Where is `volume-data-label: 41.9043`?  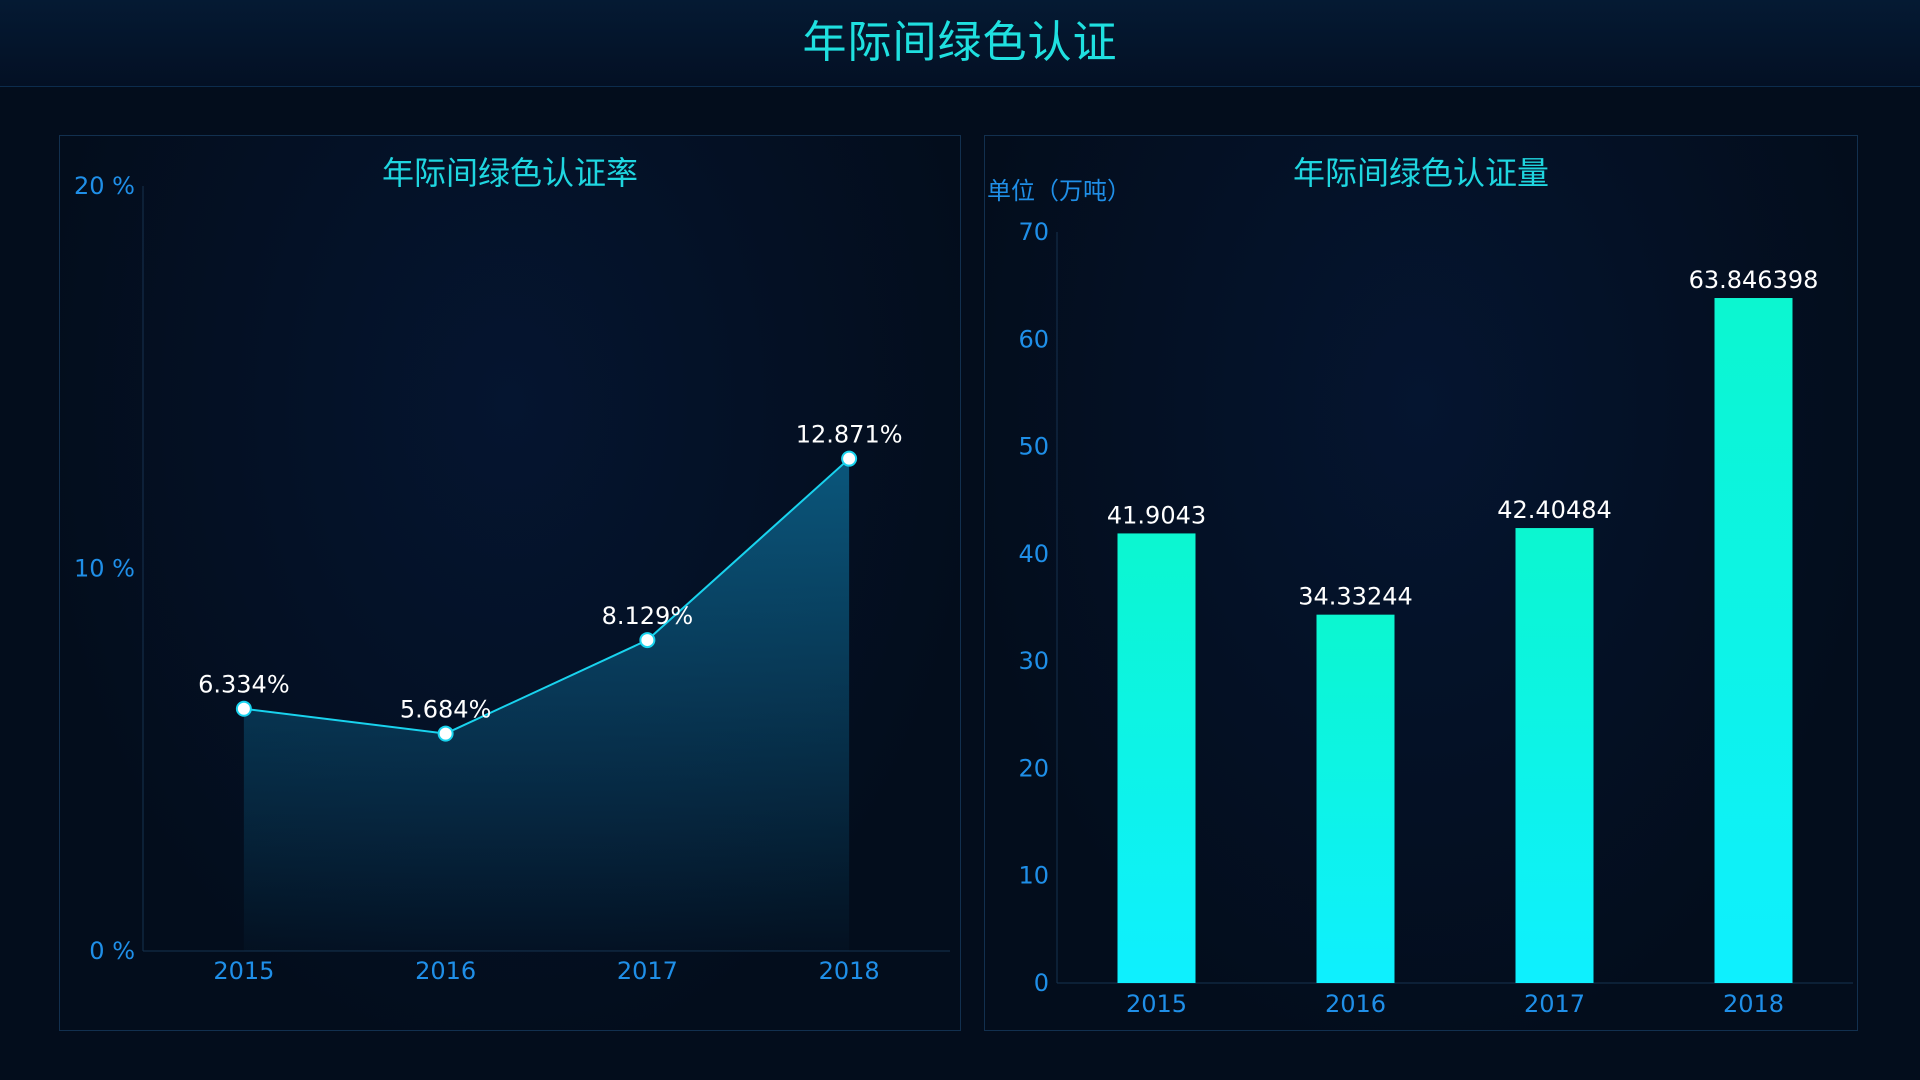 volume-data-label: 41.9043 is located at coordinates (1156, 515).